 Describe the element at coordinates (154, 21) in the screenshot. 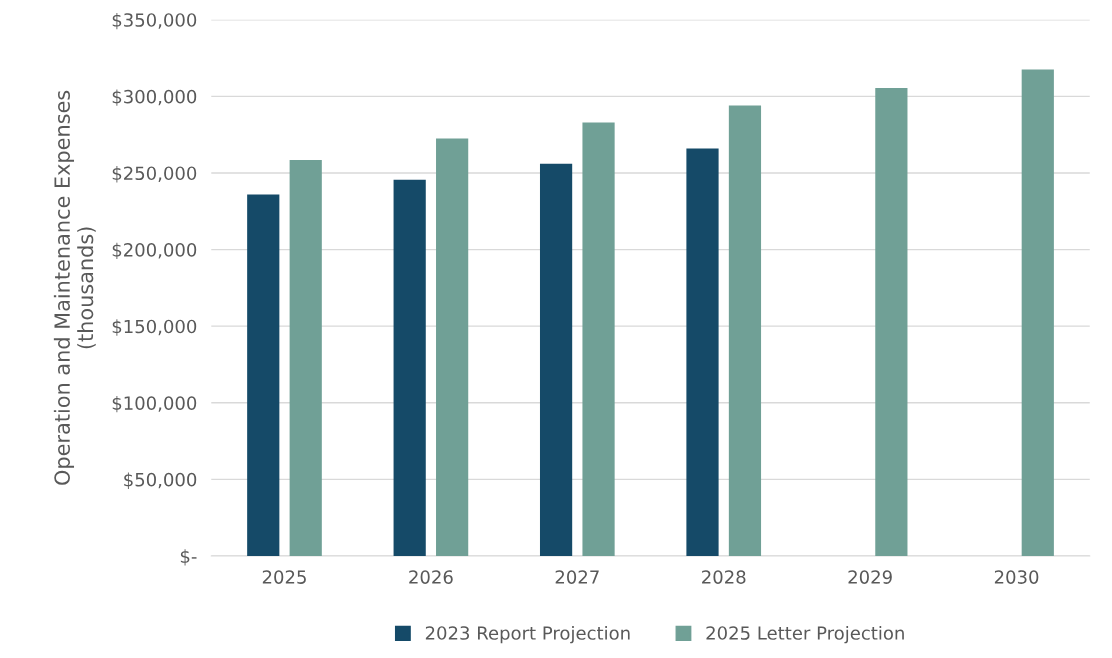

I see `y-tick-label: $350,000` at that location.